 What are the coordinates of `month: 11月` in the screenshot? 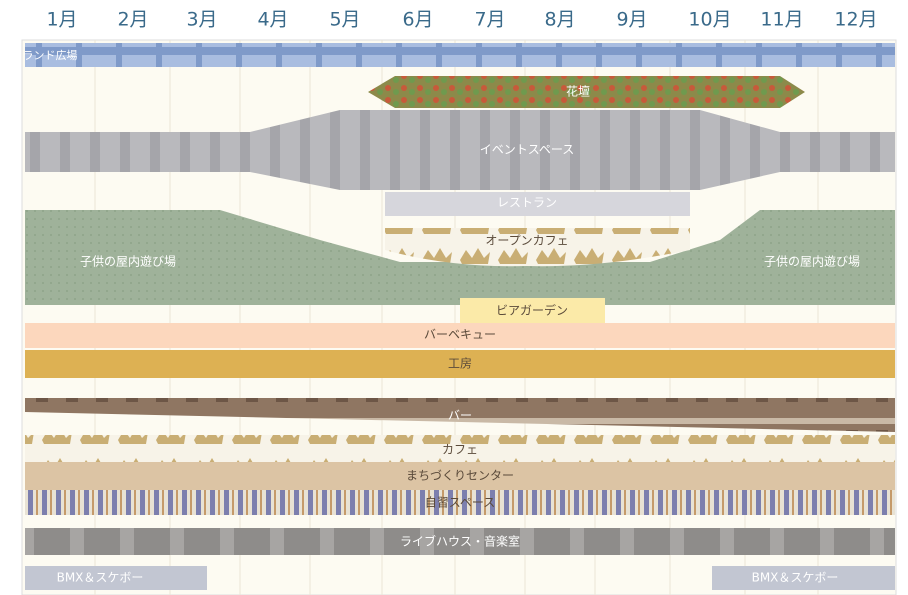 It's located at (781, 20).